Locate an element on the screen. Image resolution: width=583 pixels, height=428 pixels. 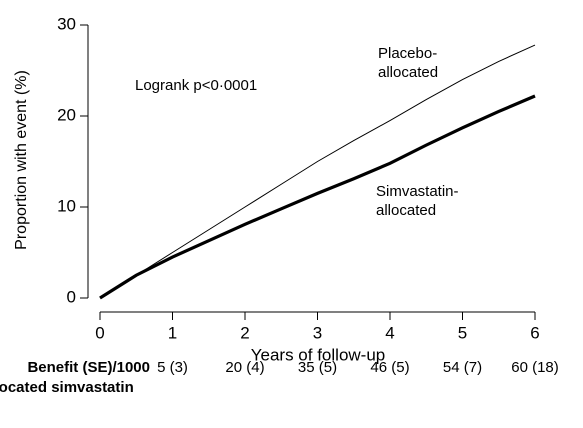
series-label: Simvastatin- is located at coordinates (417, 191).